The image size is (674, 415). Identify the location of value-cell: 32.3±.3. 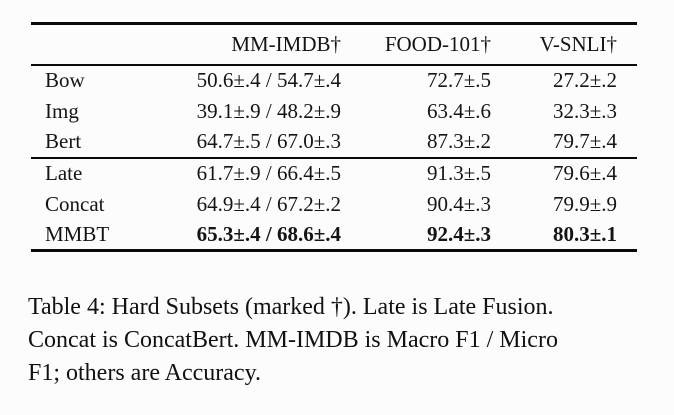
(584, 110).